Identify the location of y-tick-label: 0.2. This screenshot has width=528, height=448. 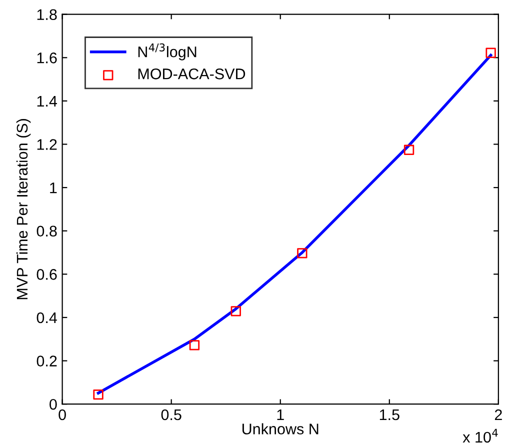
(46, 361).